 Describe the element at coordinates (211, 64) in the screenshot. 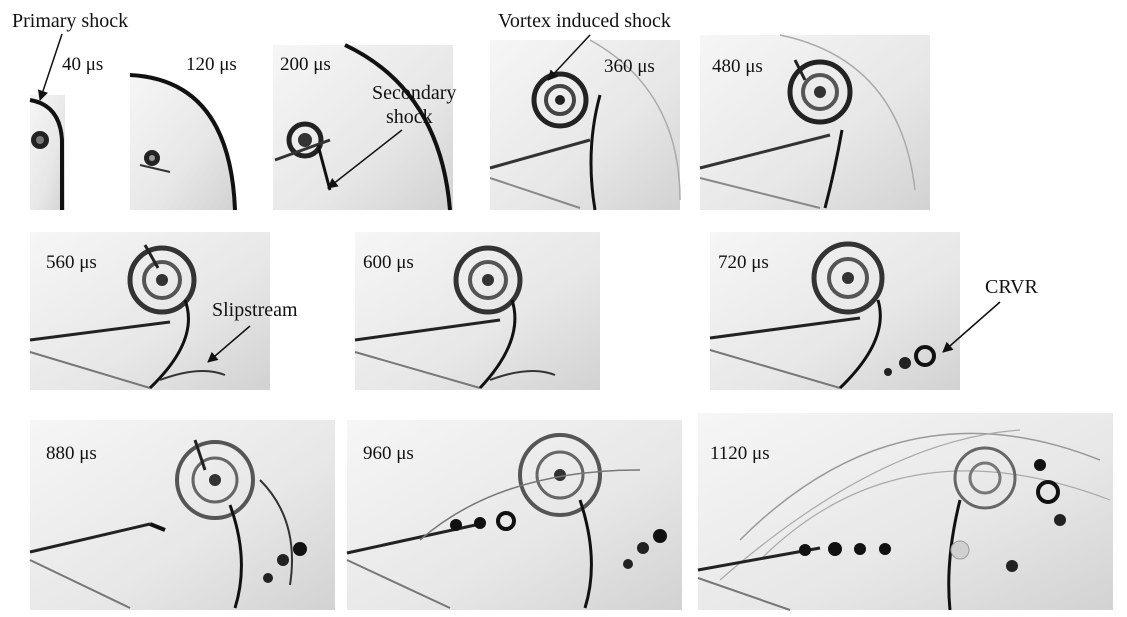

I see `time-label-120us: 120 μs` at that location.